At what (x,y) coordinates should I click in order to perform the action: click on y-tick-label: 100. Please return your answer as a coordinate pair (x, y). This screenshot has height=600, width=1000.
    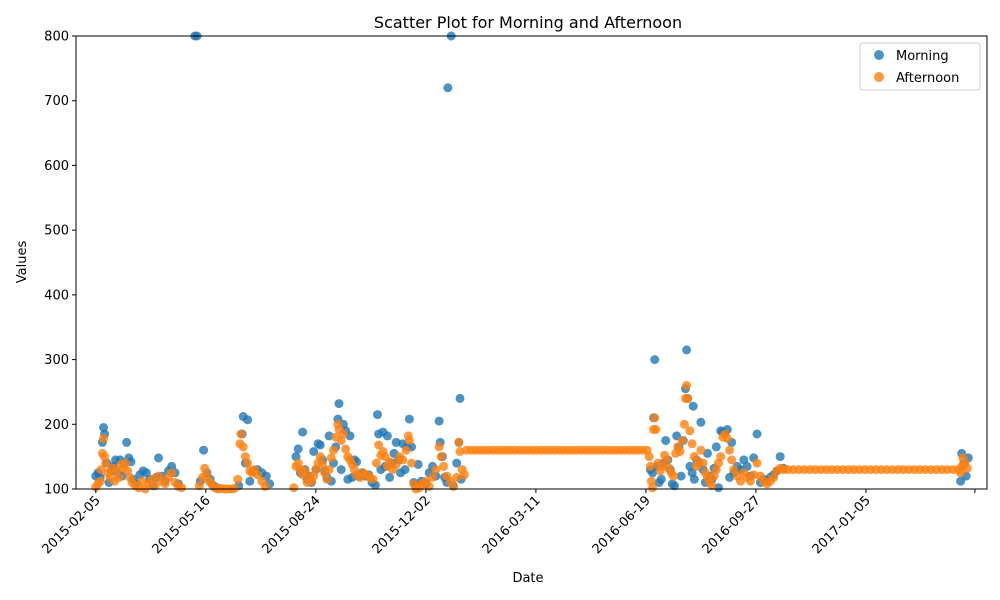
    Looking at the image, I should click on (56, 490).